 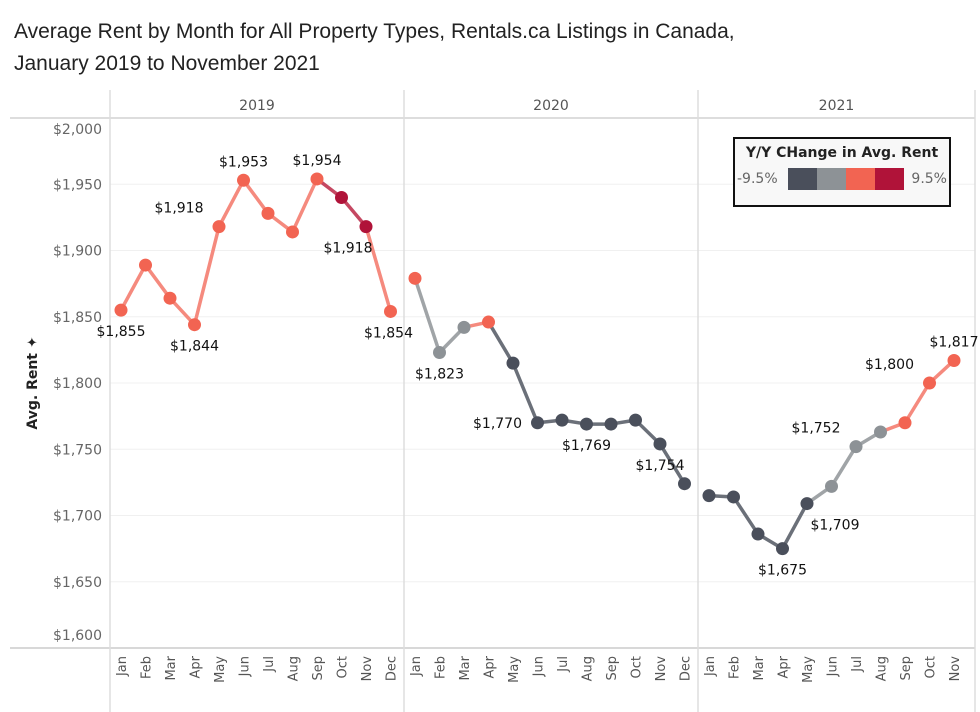 What do you see at coordinates (513, 363) in the screenshot?
I see `data-point-2020-May` at bounding box center [513, 363].